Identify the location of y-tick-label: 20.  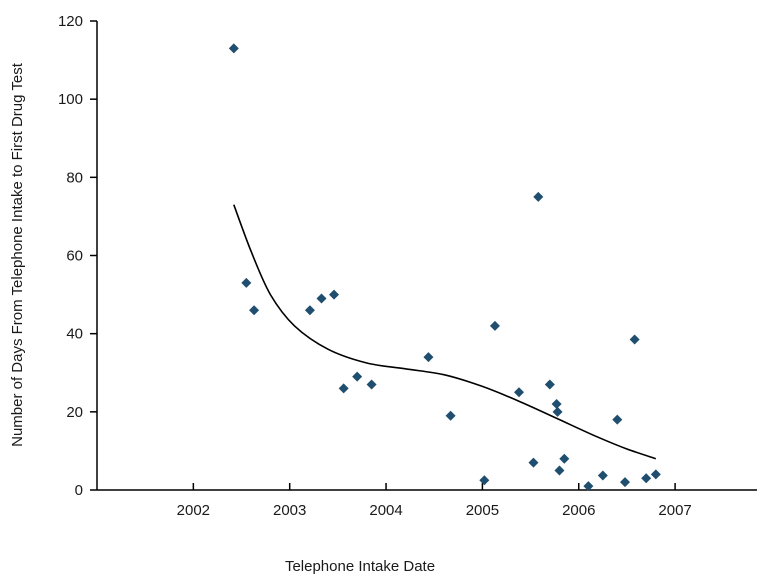
(74, 412).